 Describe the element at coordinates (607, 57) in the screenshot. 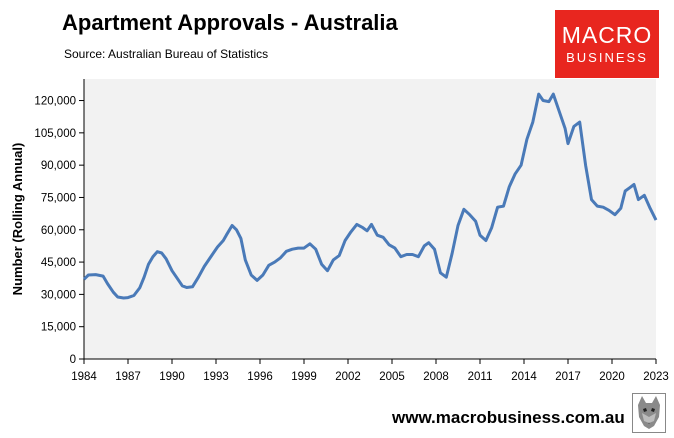

I see `logo-line-2: BUSINESS` at that location.